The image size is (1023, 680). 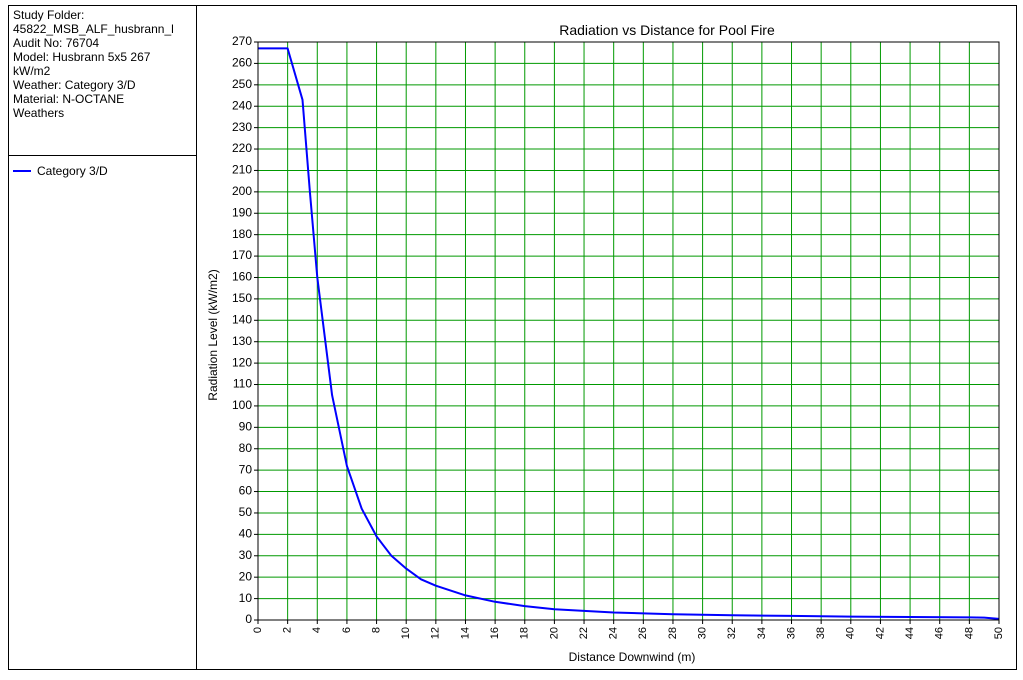 I want to click on x-tick-label: 34, so click(x=762, y=633).